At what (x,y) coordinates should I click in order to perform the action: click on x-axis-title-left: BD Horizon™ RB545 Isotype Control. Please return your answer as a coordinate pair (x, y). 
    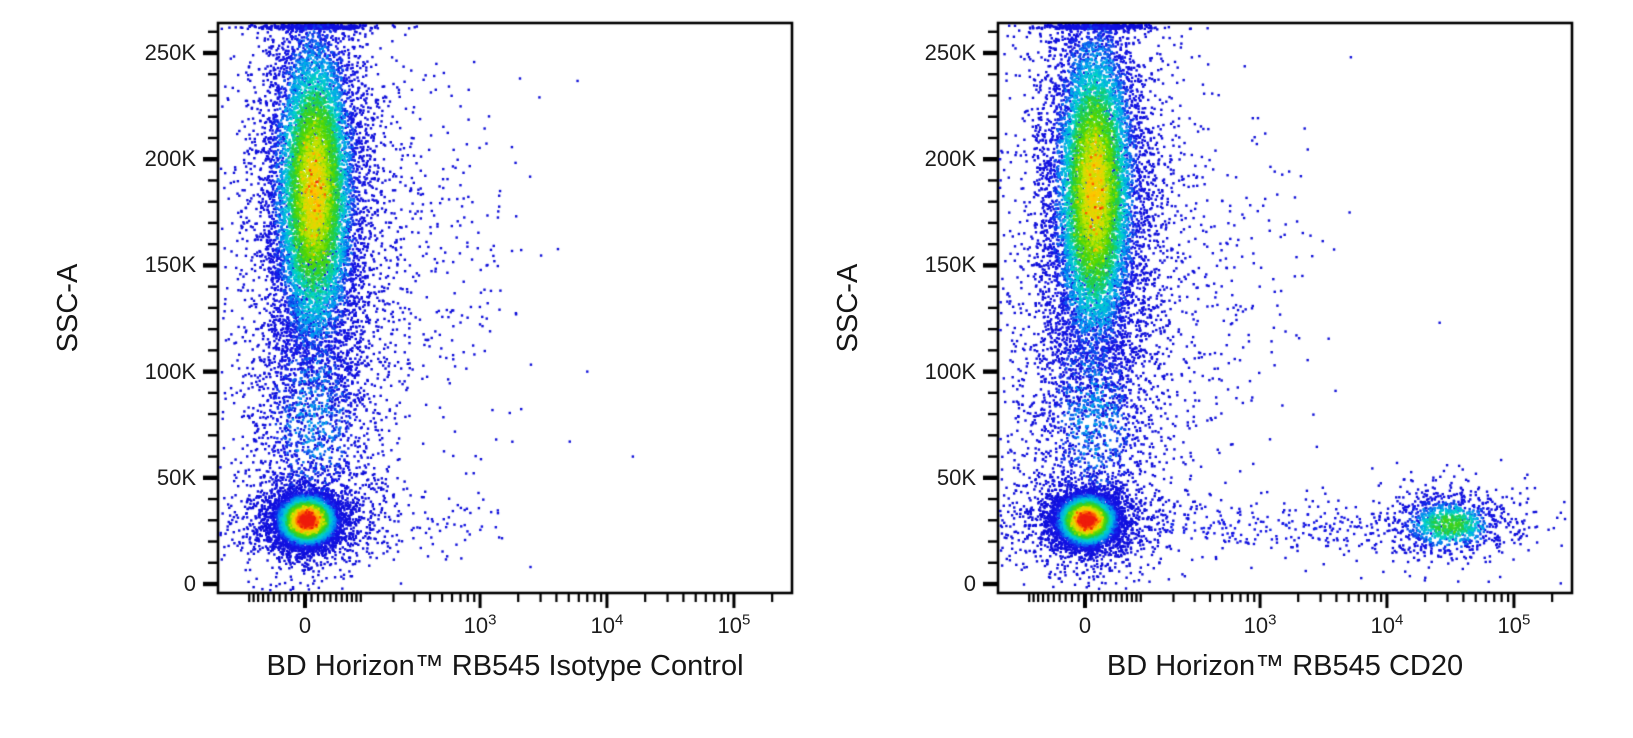
    Looking at the image, I should click on (505, 666).